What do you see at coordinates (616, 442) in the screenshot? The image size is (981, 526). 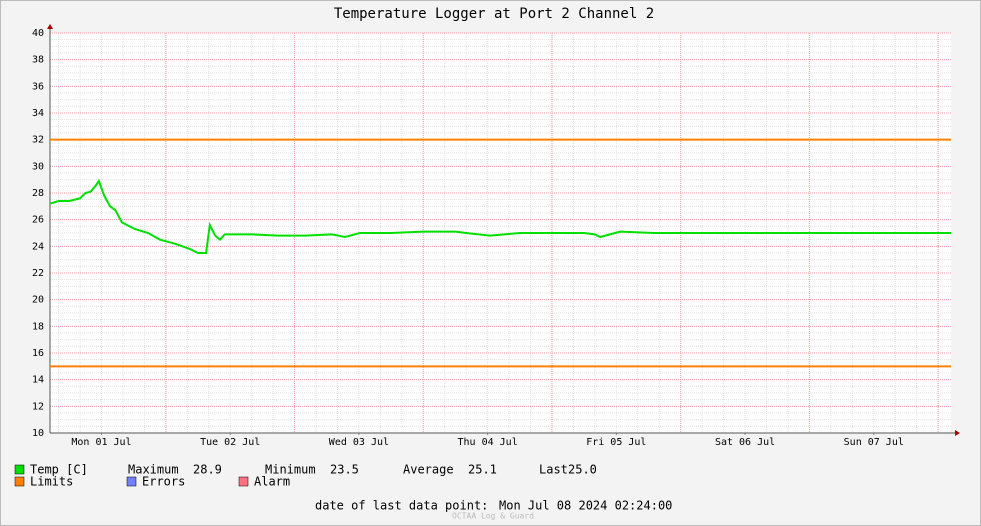 I see `x-tick-label: Fri 05 Jul` at bounding box center [616, 442].